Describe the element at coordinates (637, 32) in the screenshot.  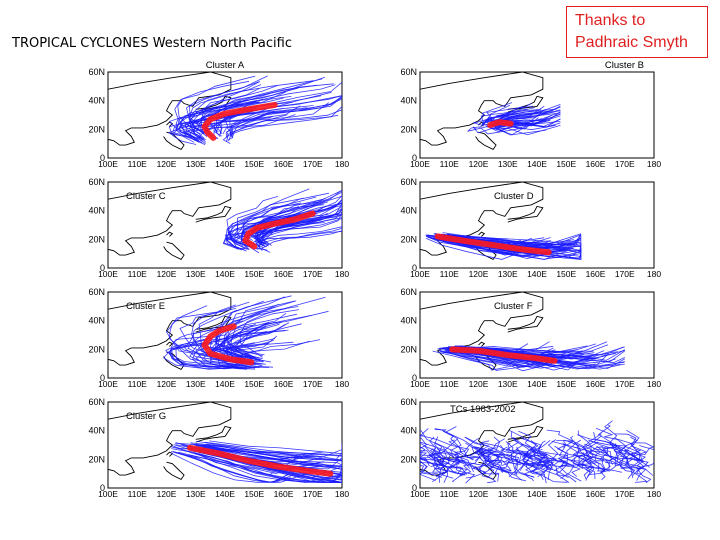
I see `credit-box: Thanks to Padhraic Smyth` at that location.